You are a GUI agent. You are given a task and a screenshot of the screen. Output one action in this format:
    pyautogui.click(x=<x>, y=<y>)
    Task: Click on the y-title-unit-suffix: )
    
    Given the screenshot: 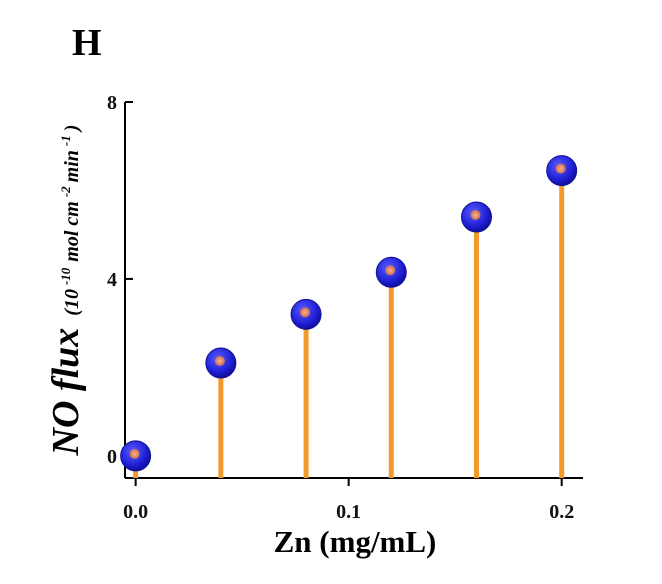 What is the action you would take?
    pyautogui.click(x=72, y=129)
    